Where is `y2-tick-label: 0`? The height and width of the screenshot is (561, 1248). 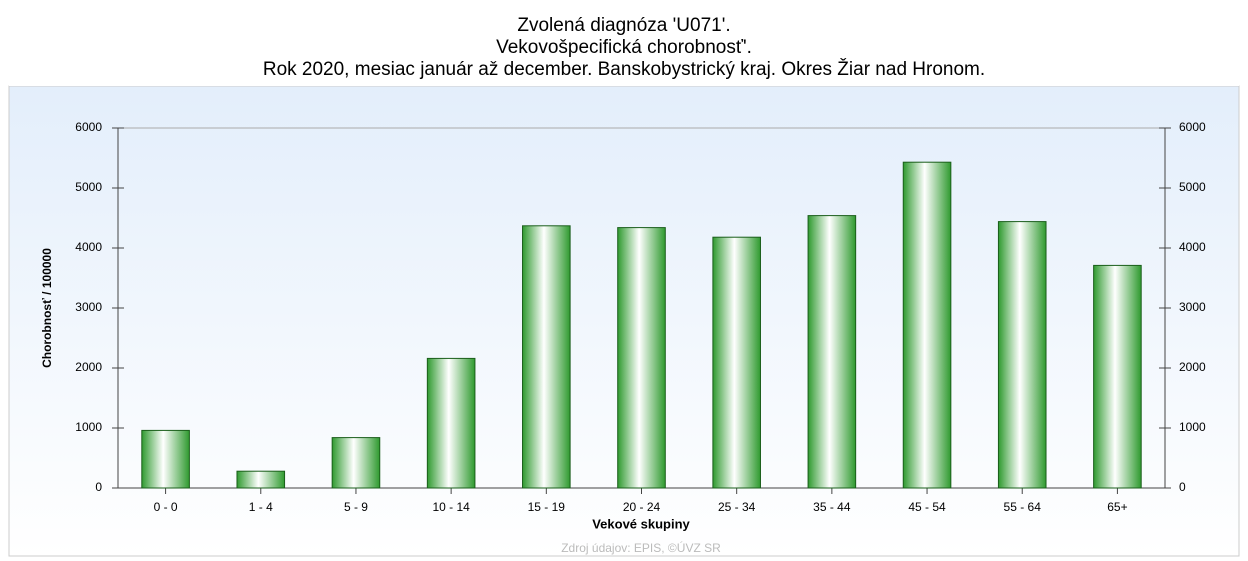 y2-tick-label: 0 is located at coordinates (1182, 487).